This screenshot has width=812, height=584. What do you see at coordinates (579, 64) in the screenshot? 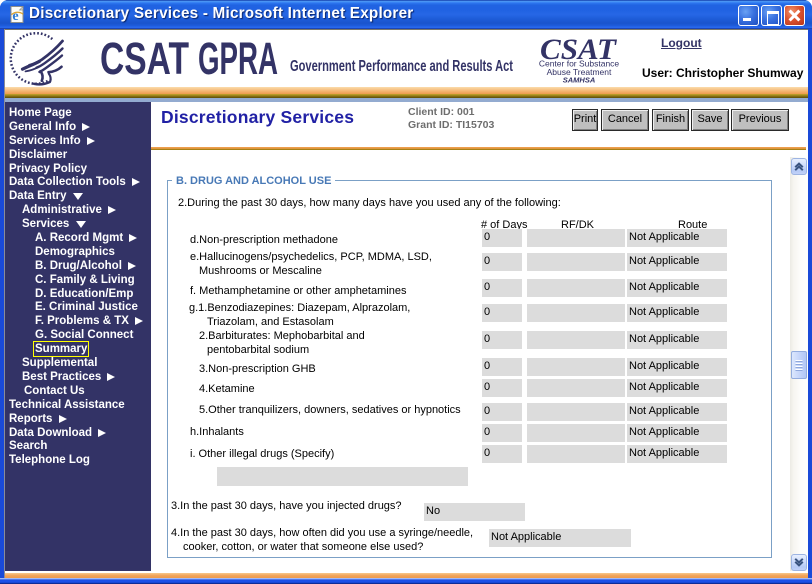
I see `svg-text: Center for Substance` at bounding box center [579, 64].